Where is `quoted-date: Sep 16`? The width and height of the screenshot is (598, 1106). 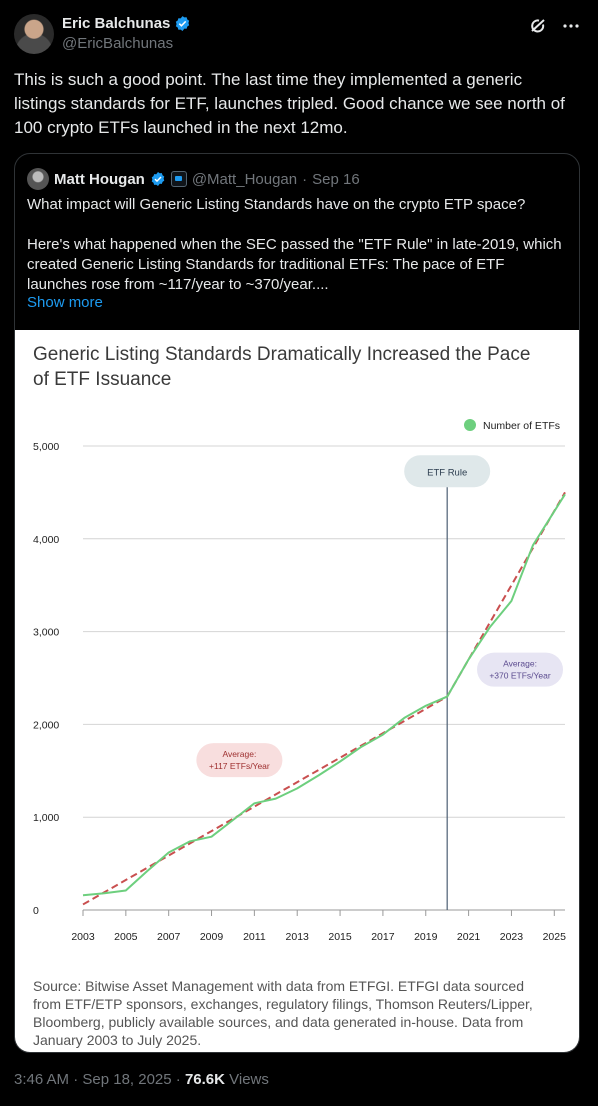 quoted-date: Sep 16 is located at coordinates (336, 179).